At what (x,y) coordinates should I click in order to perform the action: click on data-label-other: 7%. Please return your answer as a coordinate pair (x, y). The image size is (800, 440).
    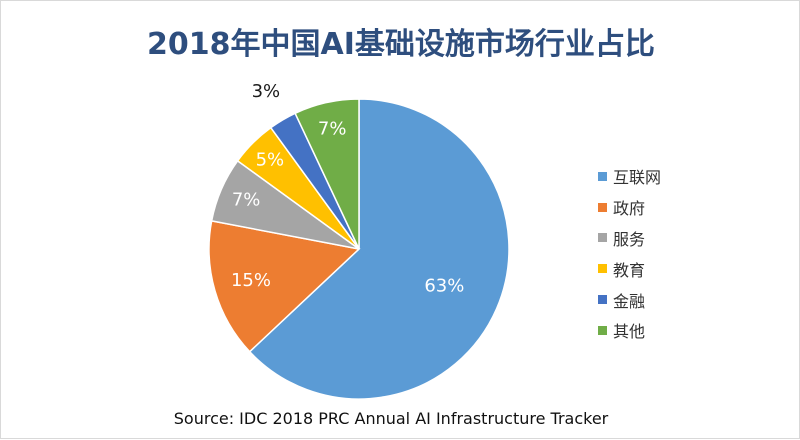
    Looking at the image, I should click on (332, 128).